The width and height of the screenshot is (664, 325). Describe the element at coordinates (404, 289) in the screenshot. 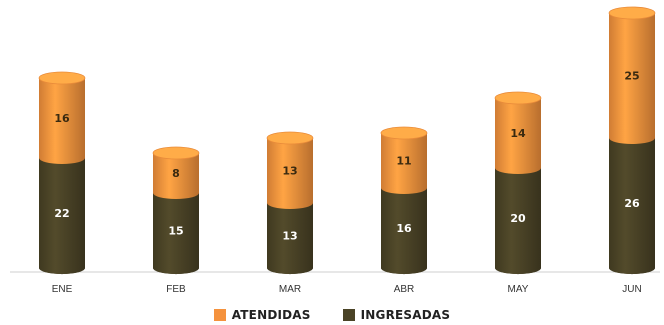

I see `x-tick-label: ABR` at that location.